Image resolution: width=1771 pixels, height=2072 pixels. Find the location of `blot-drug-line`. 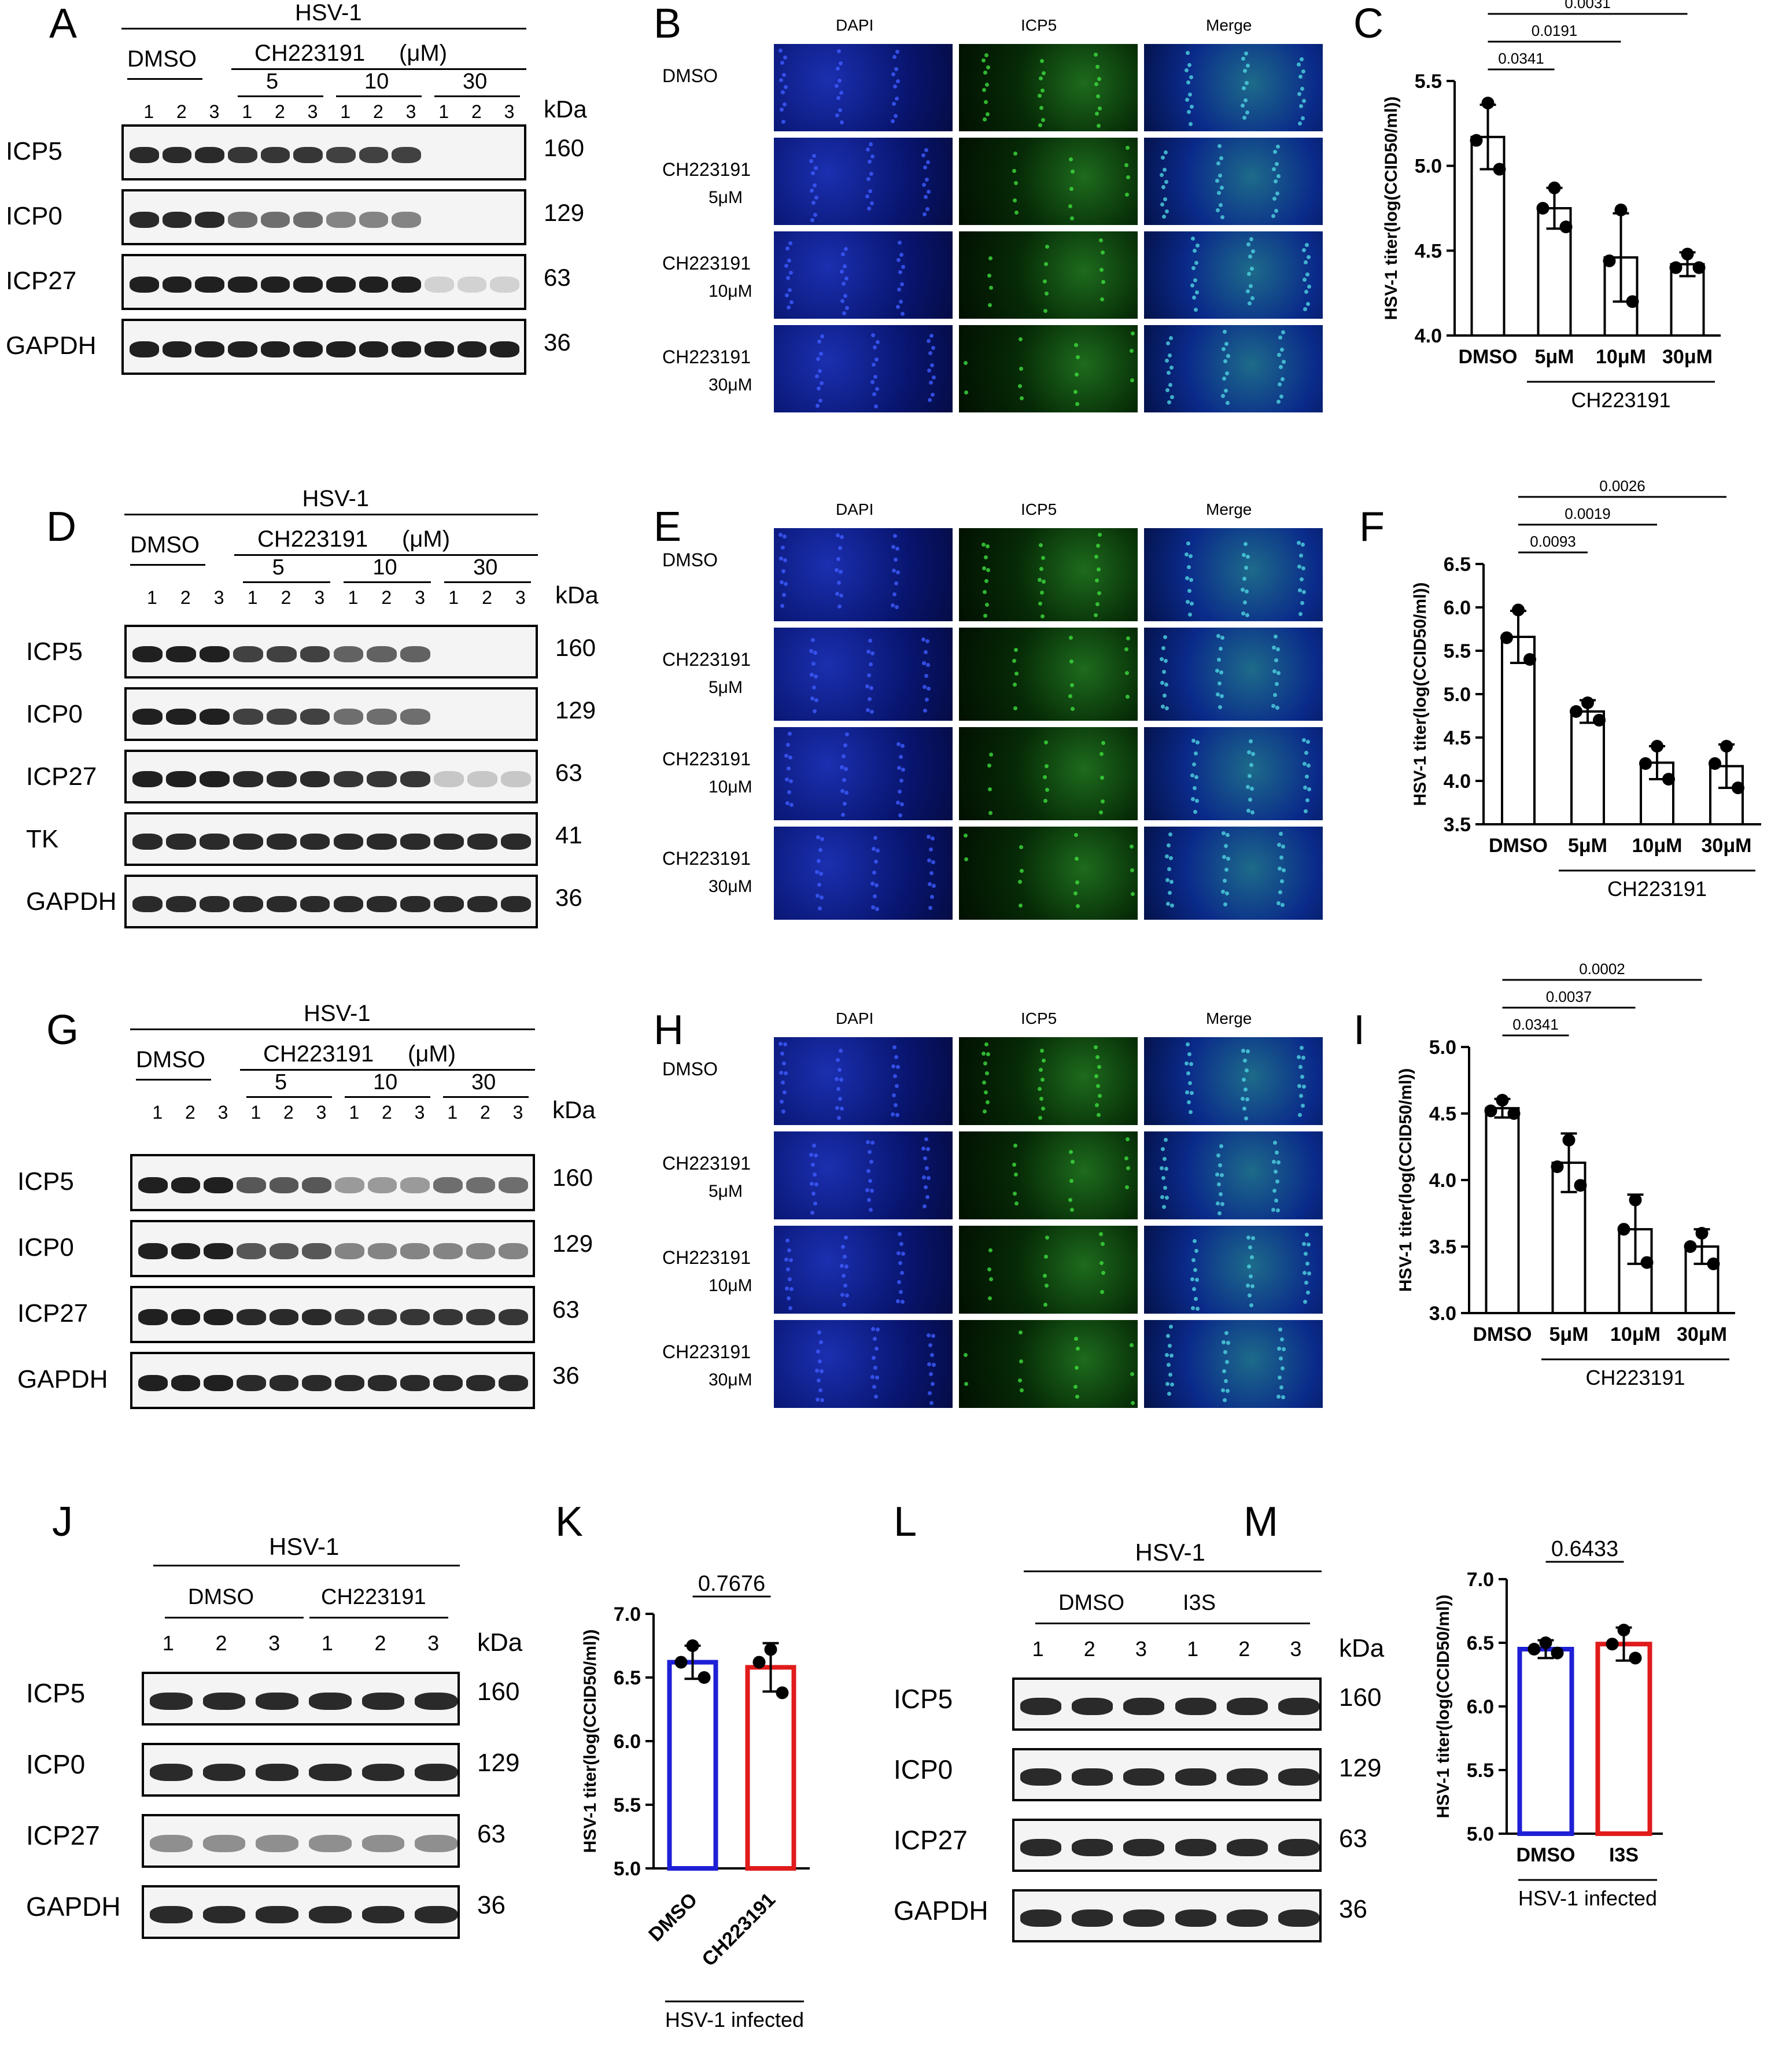

blot-drug-line is located at coordinates (1241, 1623).